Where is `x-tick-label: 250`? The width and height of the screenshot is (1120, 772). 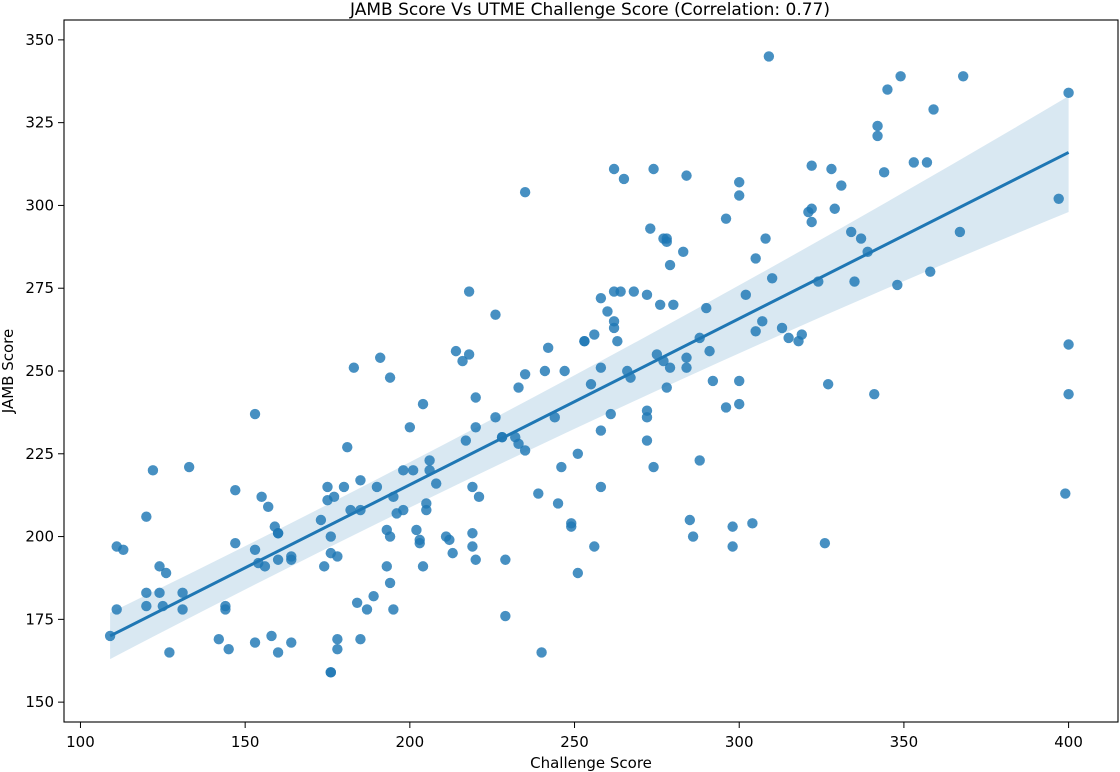
x-tick-label: 250 is located at coordinates (574, 742).